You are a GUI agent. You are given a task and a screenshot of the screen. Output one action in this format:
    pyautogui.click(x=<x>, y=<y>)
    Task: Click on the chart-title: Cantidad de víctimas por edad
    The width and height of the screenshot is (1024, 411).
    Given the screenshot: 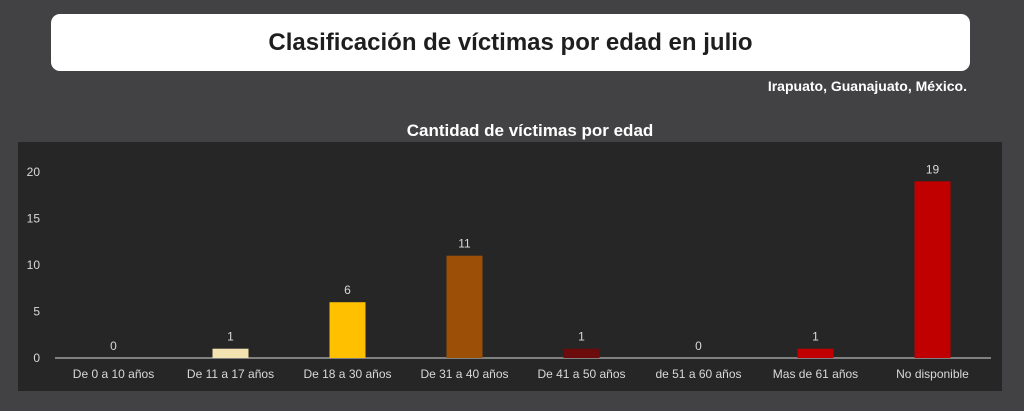 What is the action you would take?
    pyautogui.click(x=530, y=130)
    